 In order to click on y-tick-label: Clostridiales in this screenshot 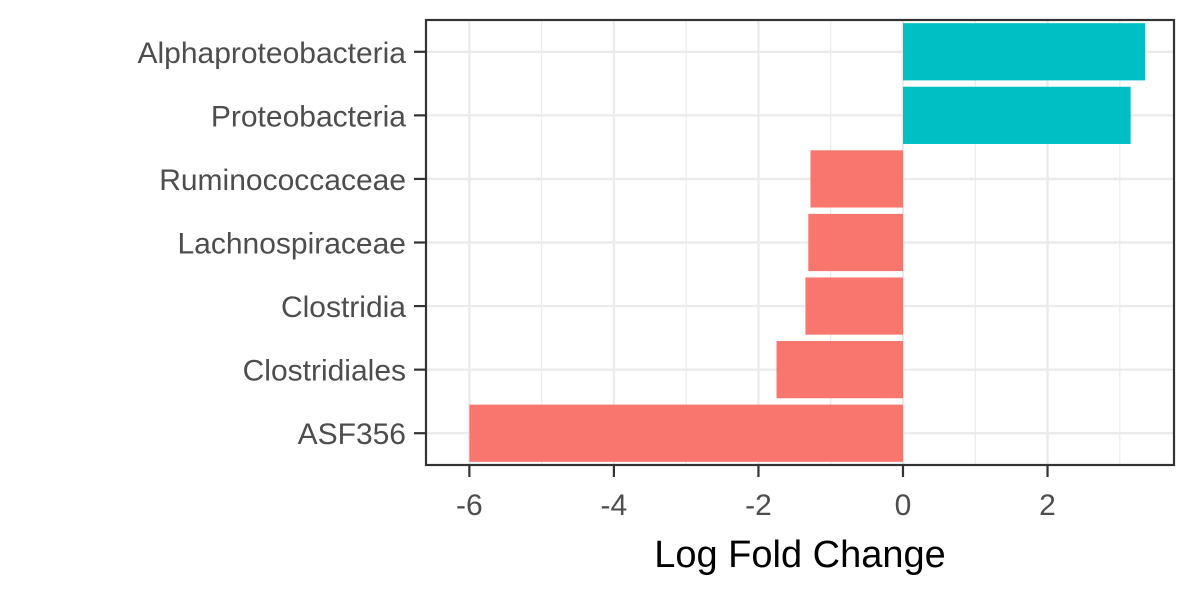, I will do `click(324, 371)`.